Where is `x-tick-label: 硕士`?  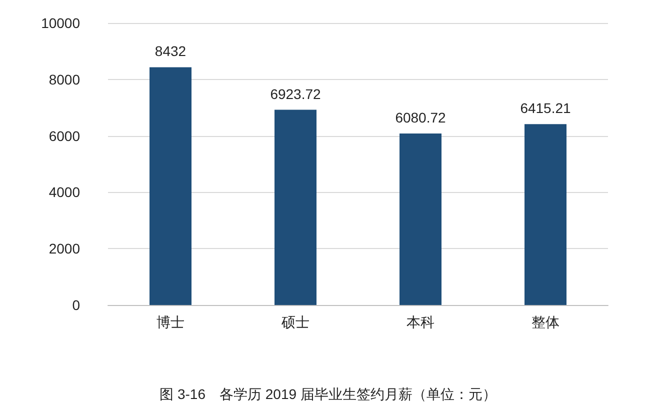
x-tick-label: 硕士 is located at coordinates (295, 322).